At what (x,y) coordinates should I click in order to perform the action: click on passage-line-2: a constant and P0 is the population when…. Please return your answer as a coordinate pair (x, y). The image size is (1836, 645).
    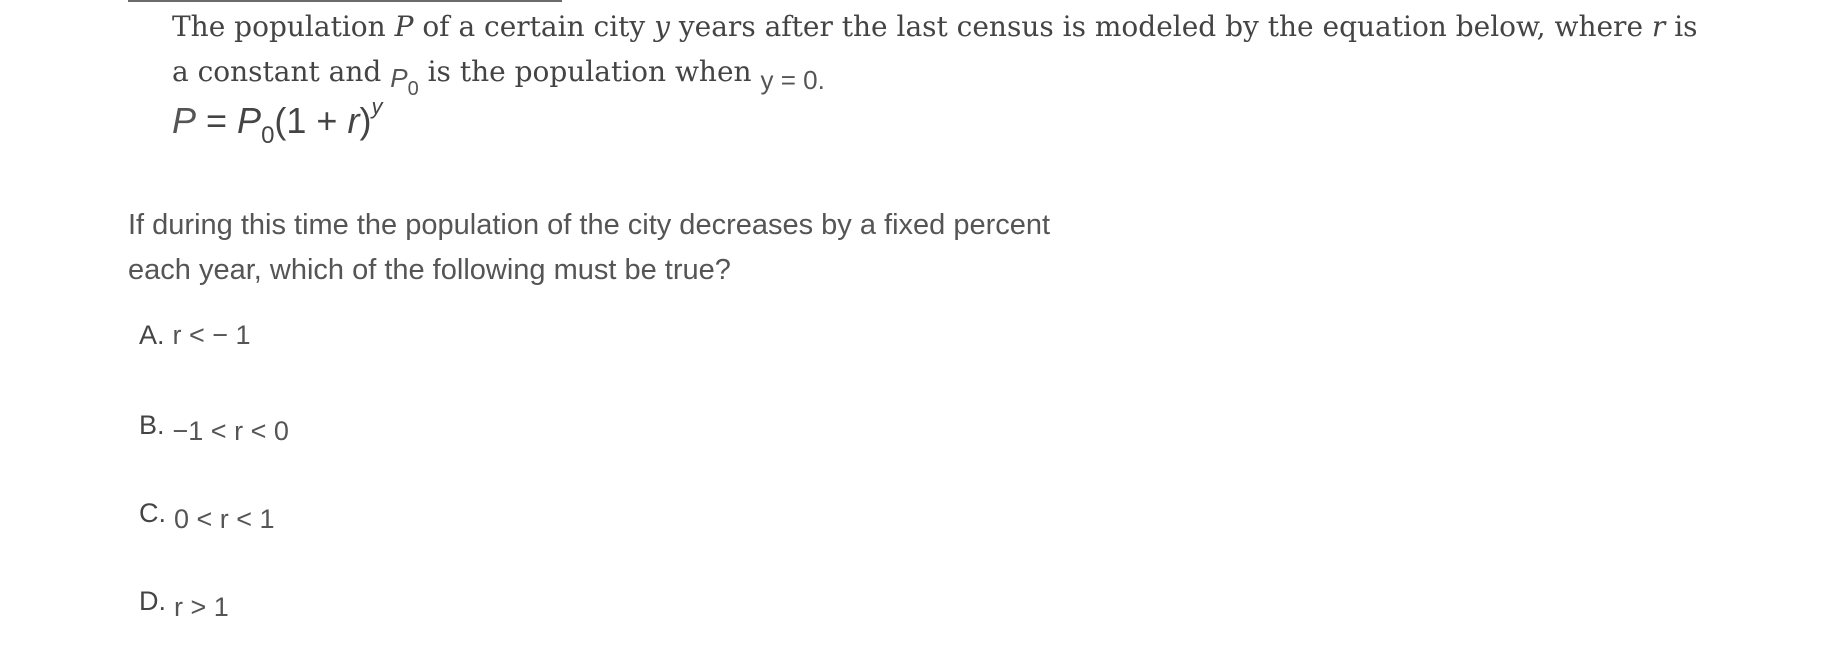
    Looking at the image, I should click on (997, 74).